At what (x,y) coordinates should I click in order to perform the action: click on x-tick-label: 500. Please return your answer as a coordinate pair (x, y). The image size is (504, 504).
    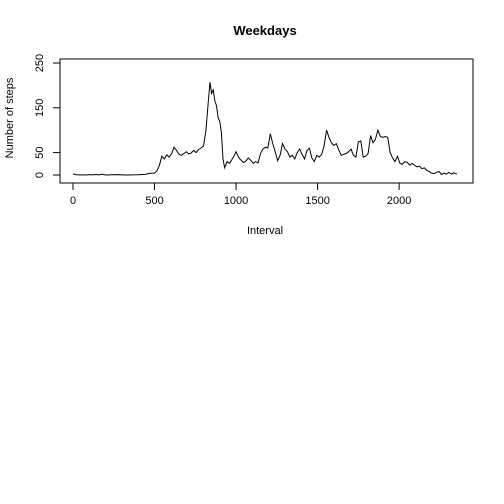
    Looking at the image, I should click on (154, 201).